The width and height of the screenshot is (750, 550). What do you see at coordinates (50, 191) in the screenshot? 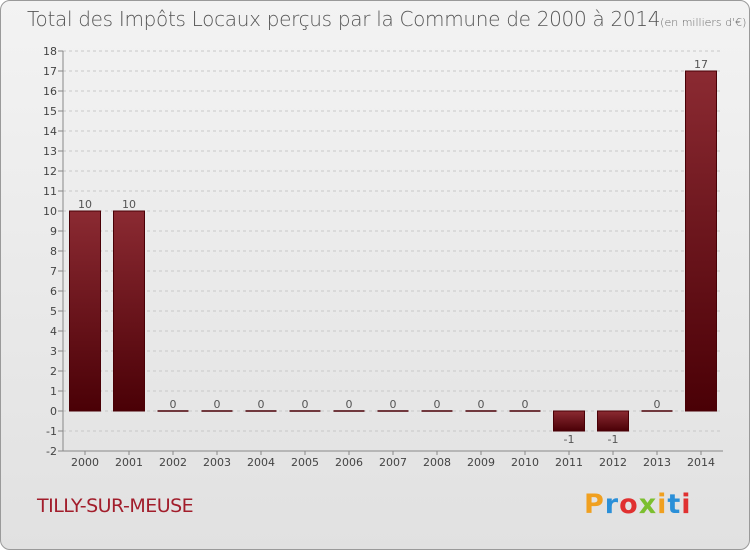
I see `y-tick-label: 11` at bounding box center [50, 191].